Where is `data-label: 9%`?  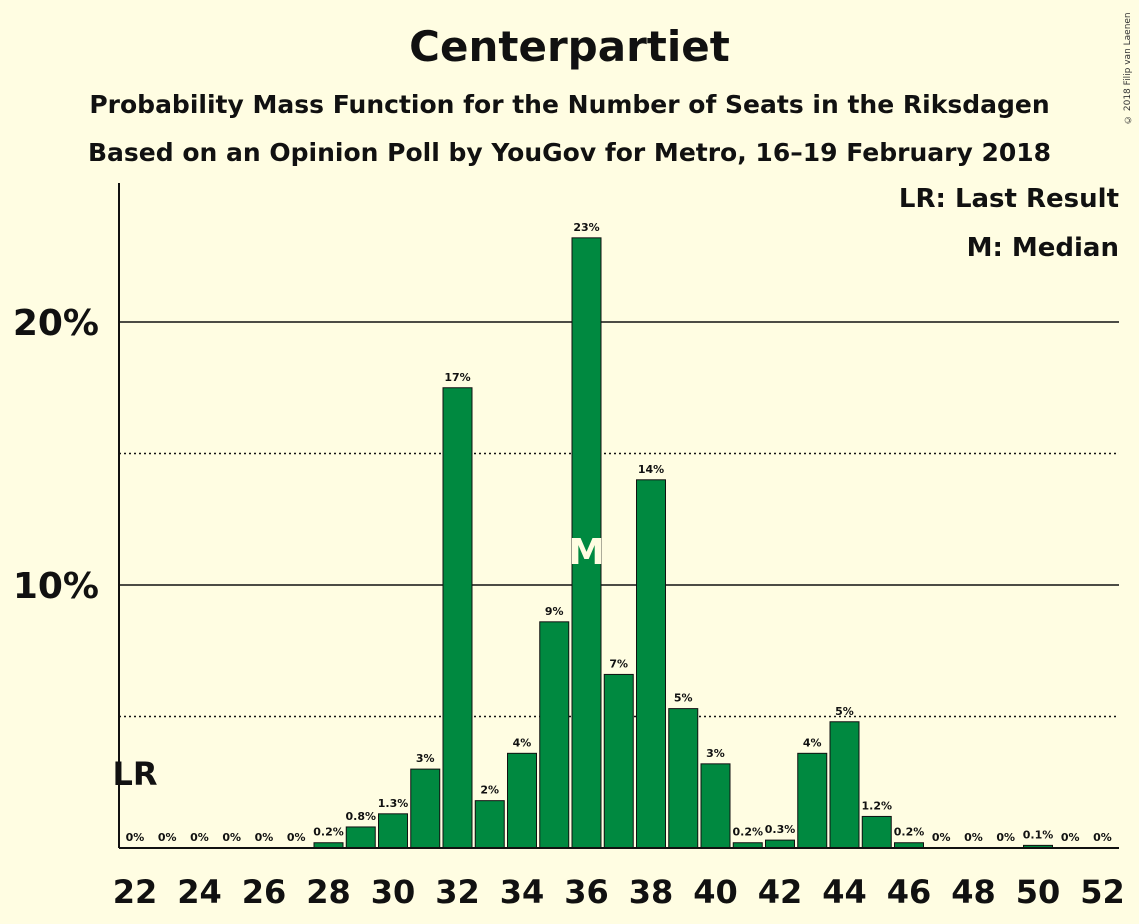
data-label: 9% is located at coordinates (554, 611).